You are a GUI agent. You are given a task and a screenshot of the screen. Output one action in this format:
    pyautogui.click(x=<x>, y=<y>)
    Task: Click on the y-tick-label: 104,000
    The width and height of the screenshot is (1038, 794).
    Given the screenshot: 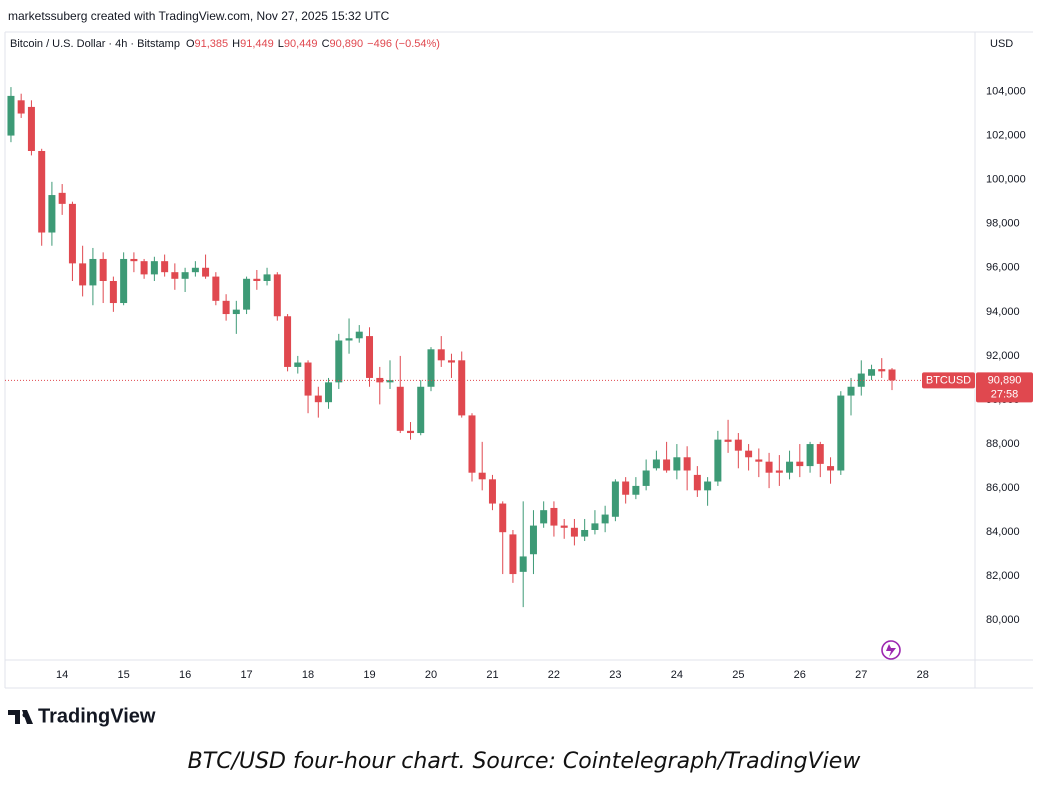 What is the action you would take?
    pyautogui.click(x=1006, y=91)
    